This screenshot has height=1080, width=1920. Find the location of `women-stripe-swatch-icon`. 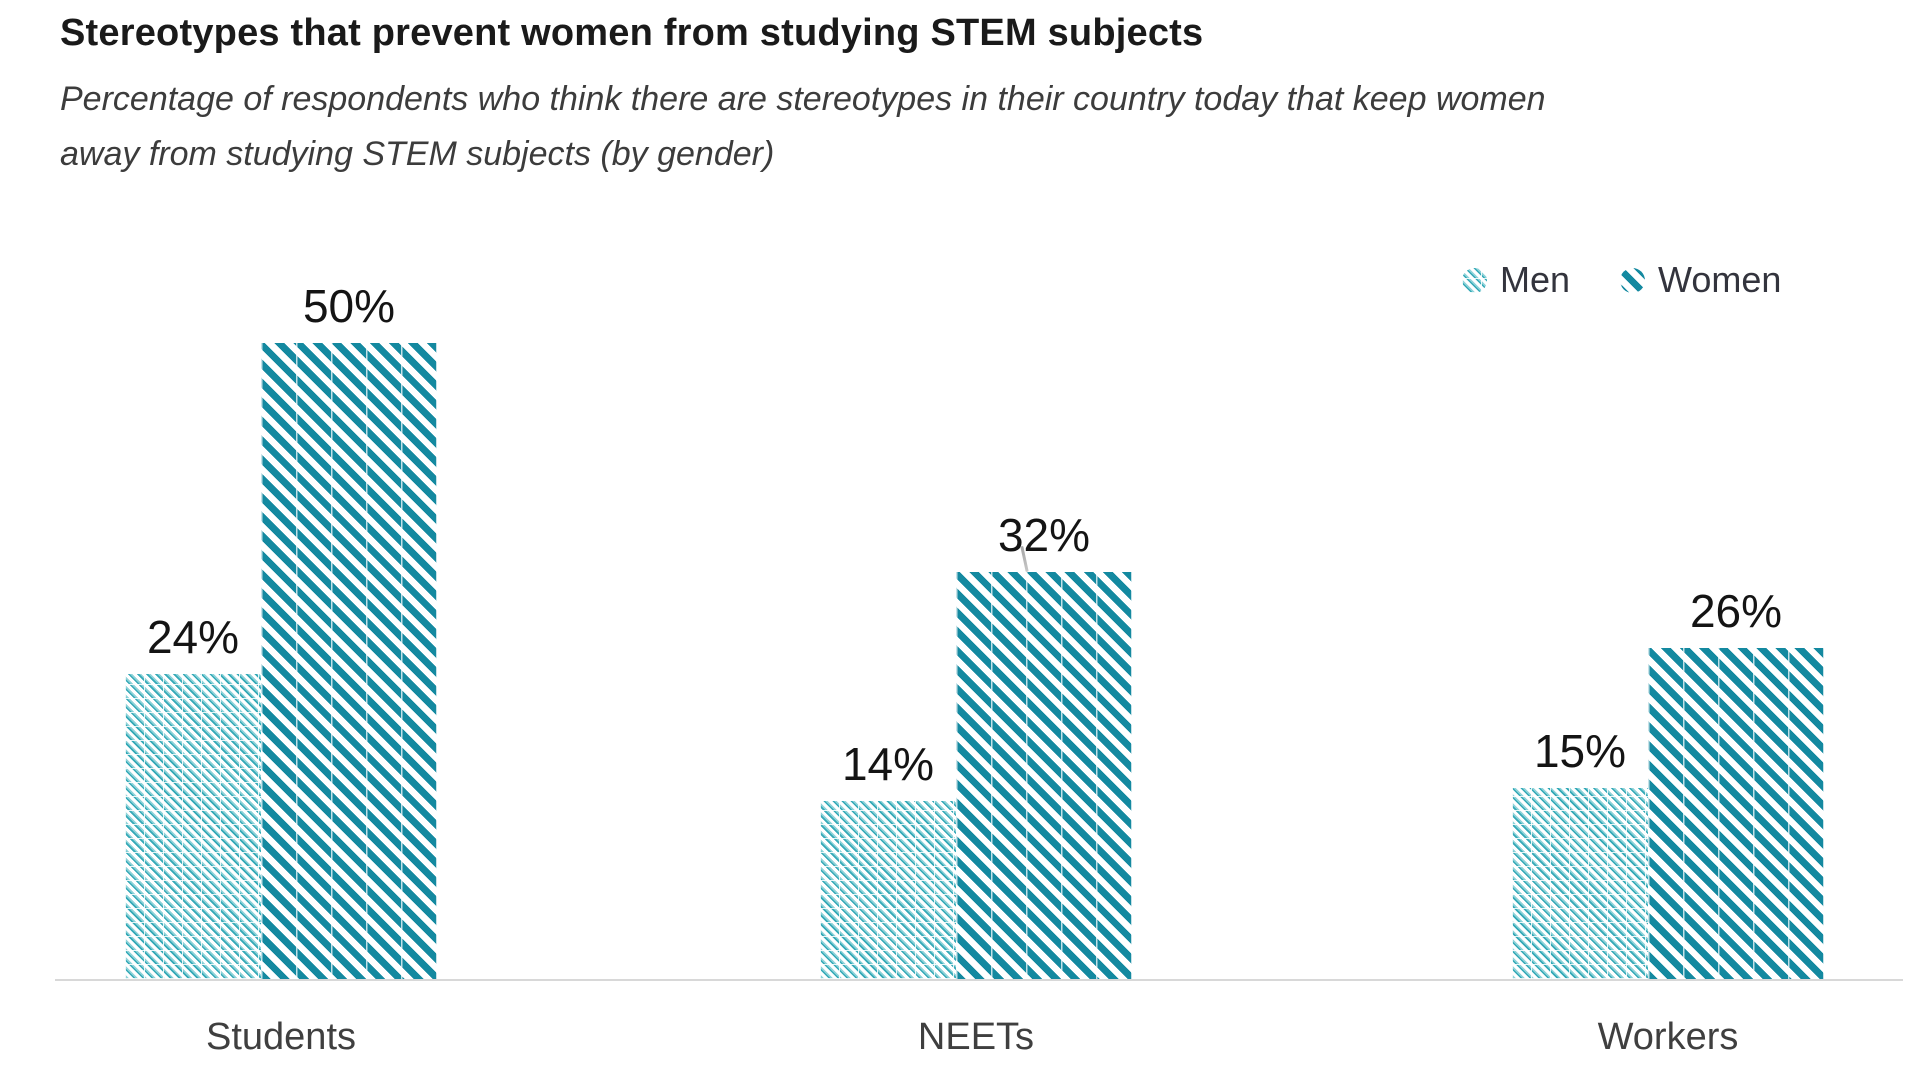

women-stripe-swatch-icon is located at coordinates (1633, 280).